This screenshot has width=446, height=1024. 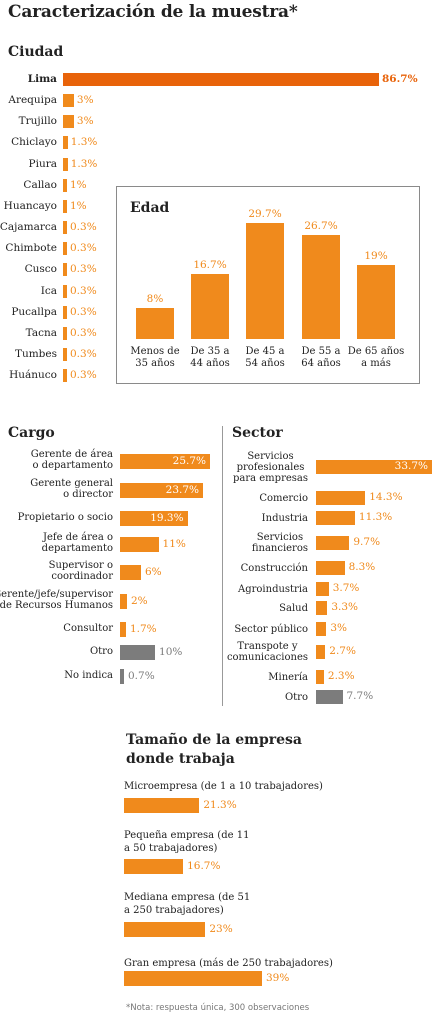 What do you see at coordinates (367, 542) in the screenshot?
I see `data-label: 9.7%` at bounding box center [367, 542].